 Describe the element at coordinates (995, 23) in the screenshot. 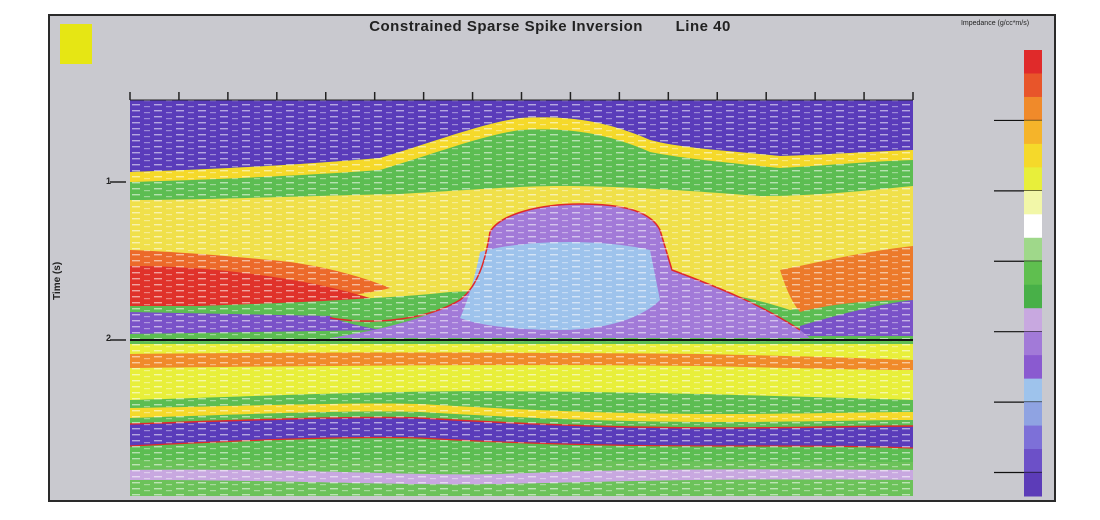

I see `colorbar-title: Impedance (g/cc*m/s)` at that location.